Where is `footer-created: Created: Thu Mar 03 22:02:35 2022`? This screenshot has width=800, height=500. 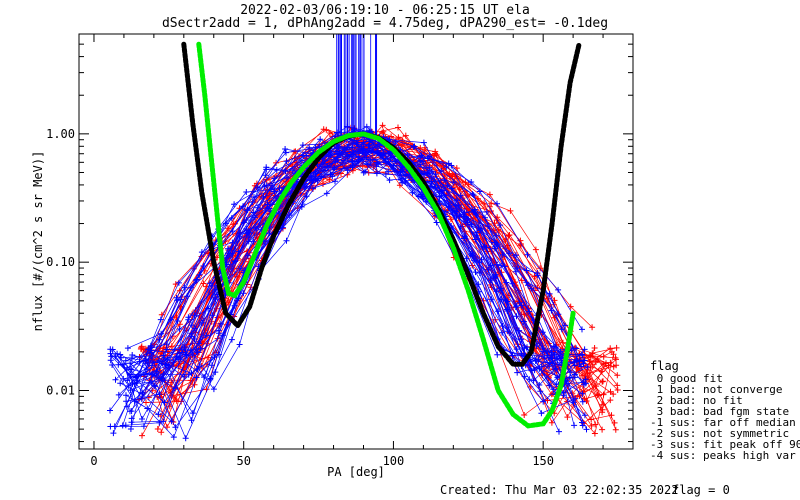 footer-created: Created: Thu Mar 03 22:02:35 2022 is located at coordinates (559, 490).